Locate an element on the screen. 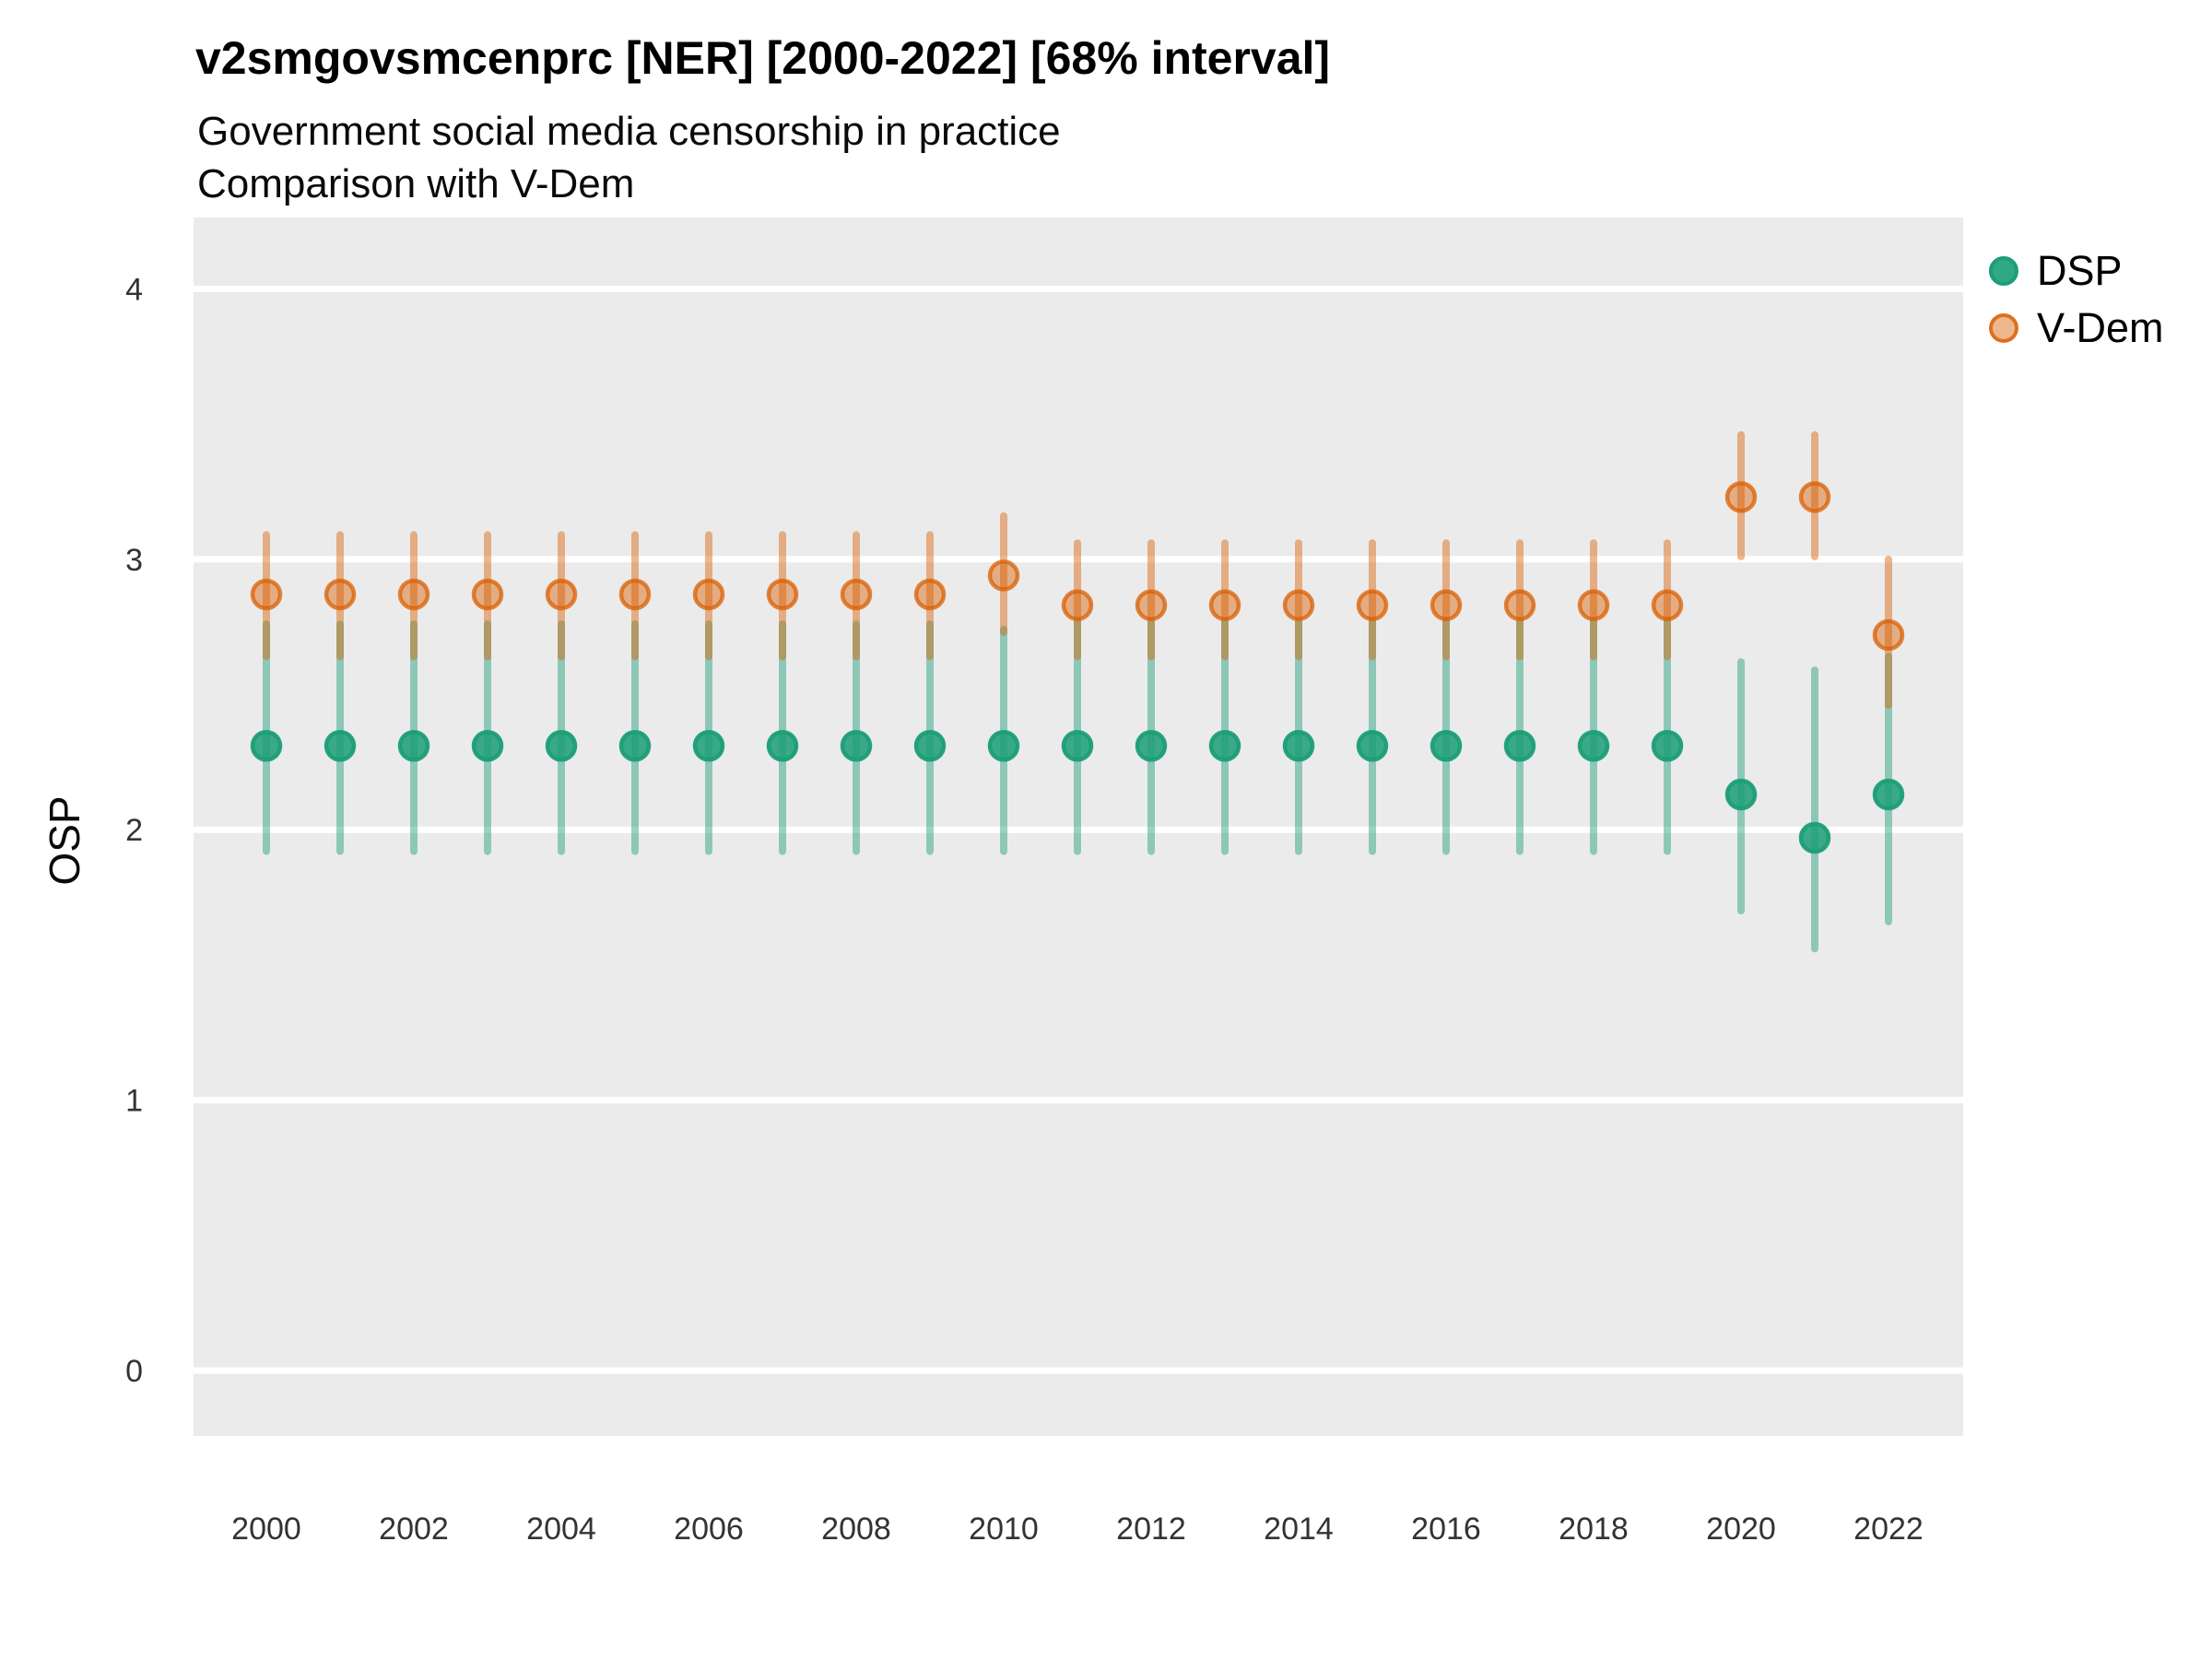 The width and height of the screenshot is (2212, 1659). x-tick-label-2020: 2020 is located at coordinates (1741, 1529).